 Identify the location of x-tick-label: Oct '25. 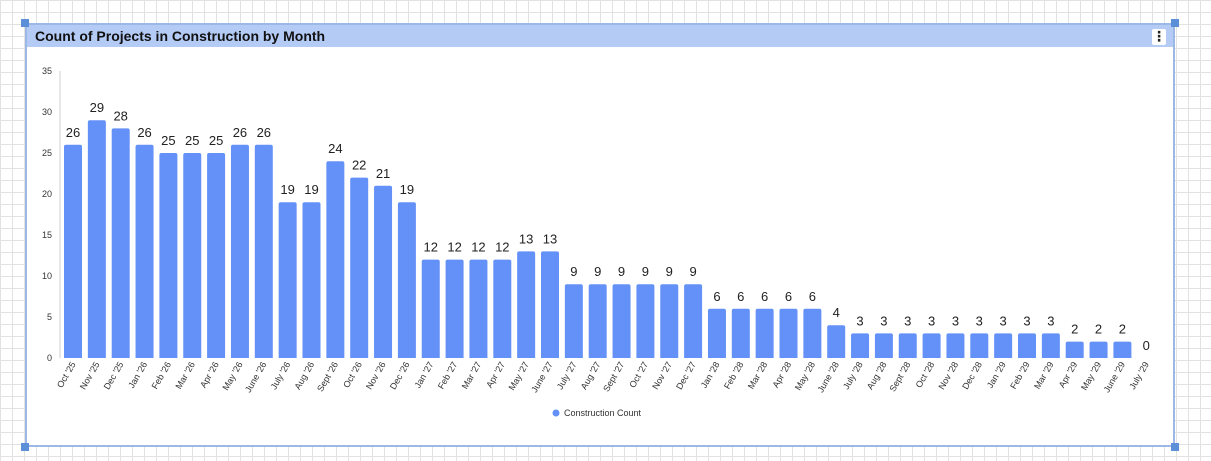
(66, 374).